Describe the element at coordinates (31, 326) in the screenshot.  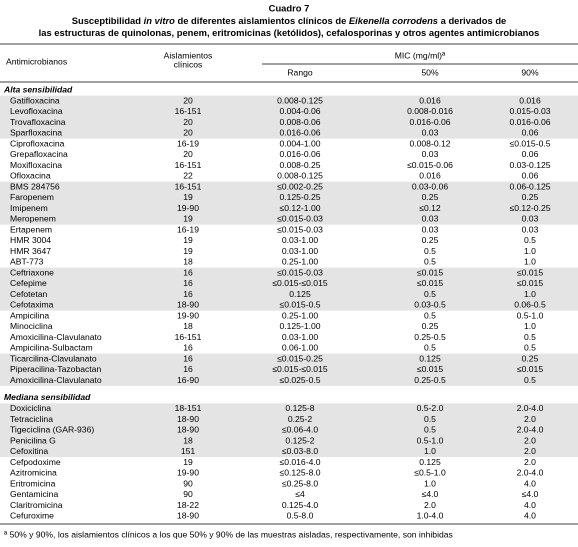
I see `drug-name: Minociclina` at that location.